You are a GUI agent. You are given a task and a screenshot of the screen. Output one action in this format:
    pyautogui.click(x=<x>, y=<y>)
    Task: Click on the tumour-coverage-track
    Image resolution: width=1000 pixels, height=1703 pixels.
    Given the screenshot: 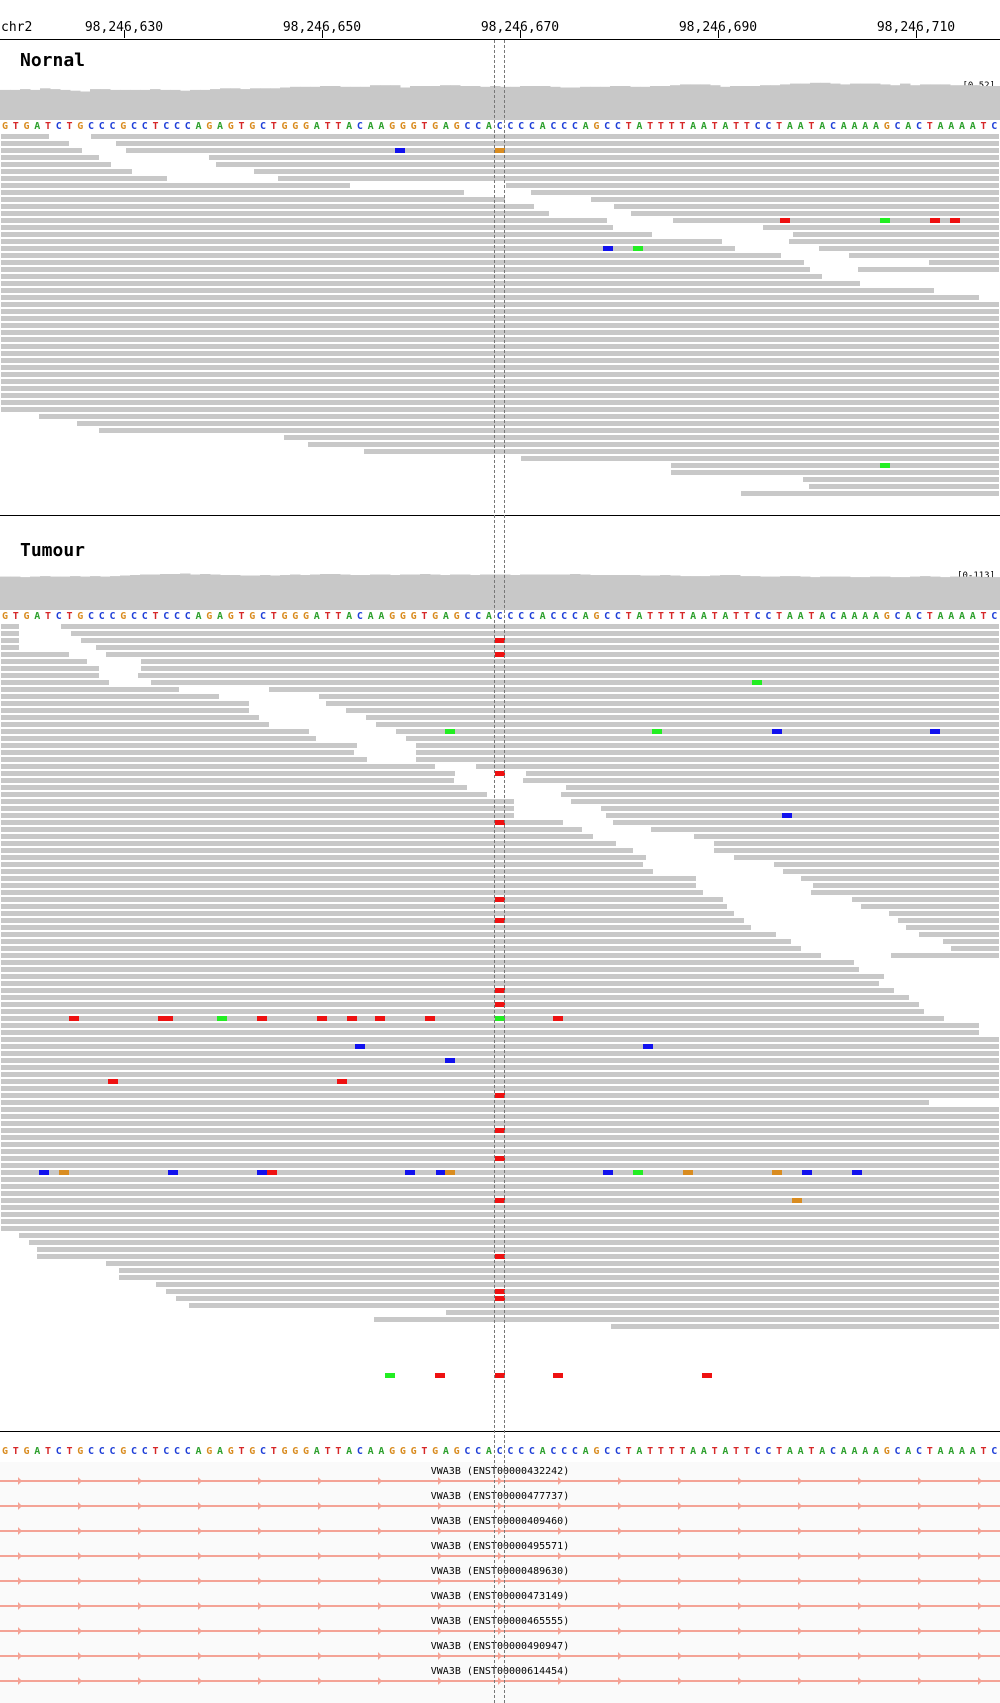 What is the action you would take?
    pyautogui.click(x=500, y=591)
    